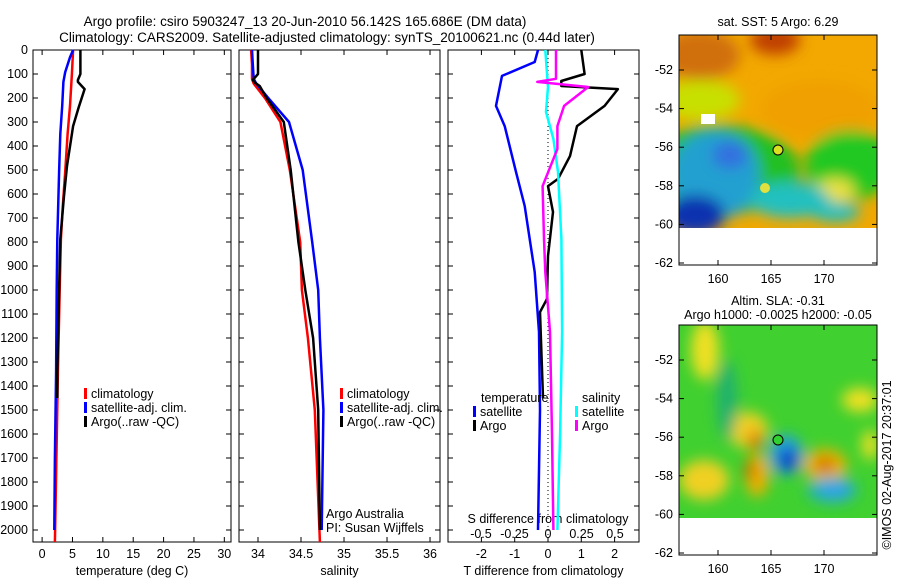  What do you see at coordinates (103, 554) in the screenshot?
I see `x-tick-label: 10` at bounding box center [103, 554].